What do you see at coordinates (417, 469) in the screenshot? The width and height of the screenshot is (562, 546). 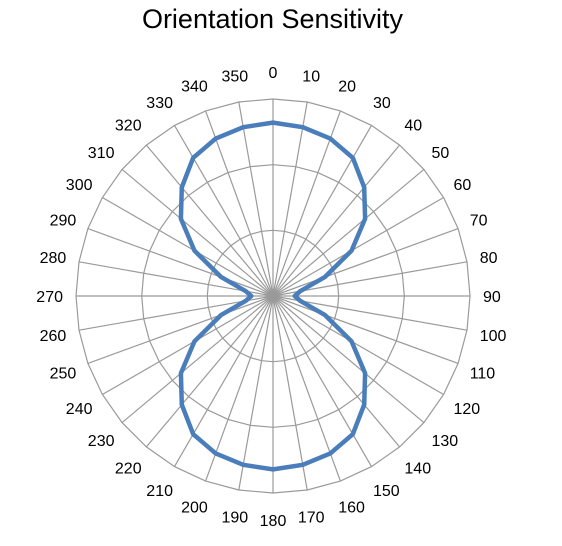 I see `tick-label-140: 140` at bounding box center [417, 469].